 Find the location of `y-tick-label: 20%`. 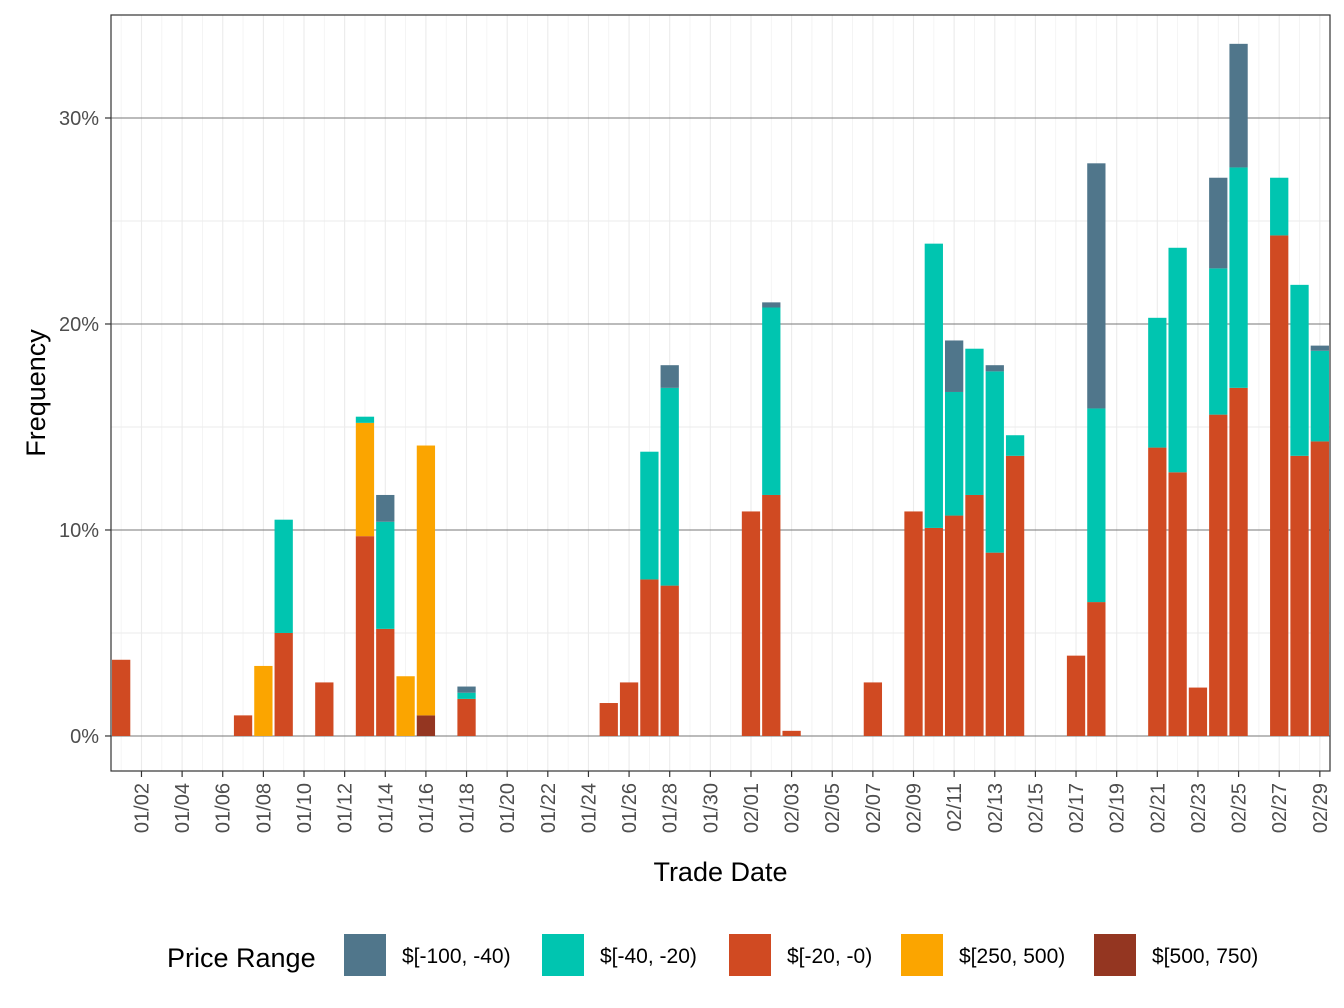

y-tick-label: 20% is located at coordinates (79, 325).